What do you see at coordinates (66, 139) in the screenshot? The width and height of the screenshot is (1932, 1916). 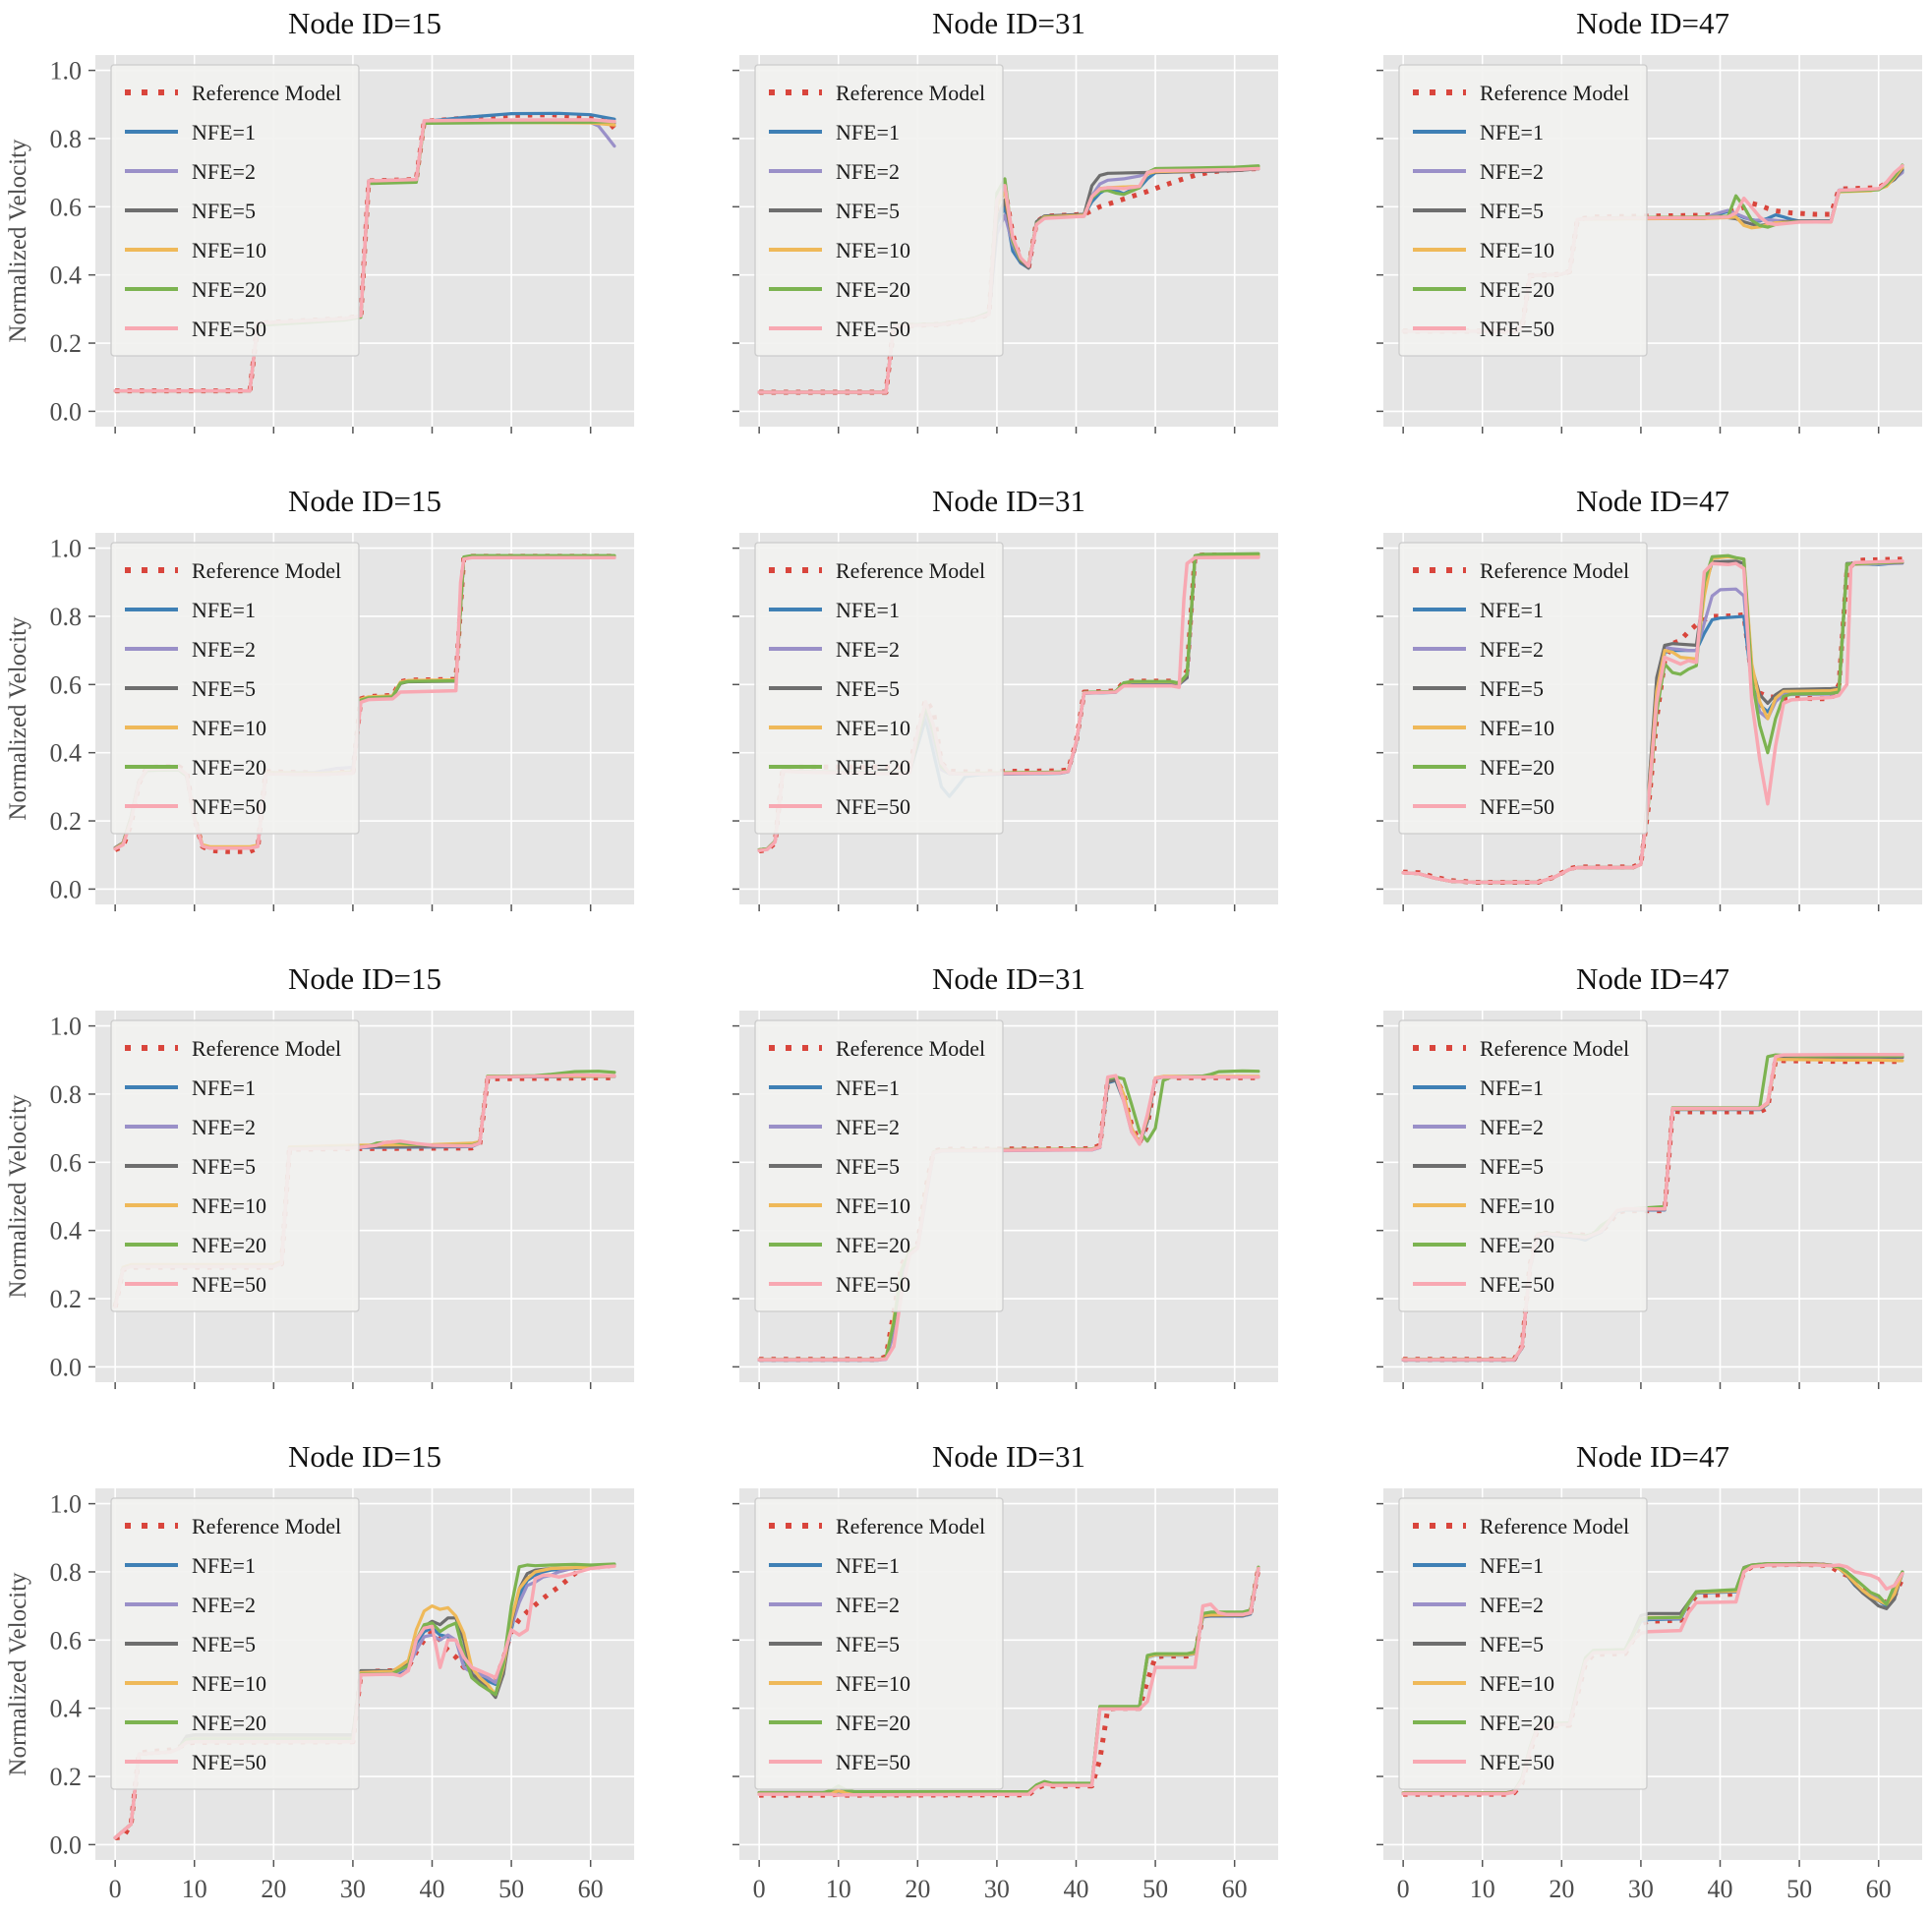 I see `y-tick-label: 0.8` at bounding box center [66, 139].